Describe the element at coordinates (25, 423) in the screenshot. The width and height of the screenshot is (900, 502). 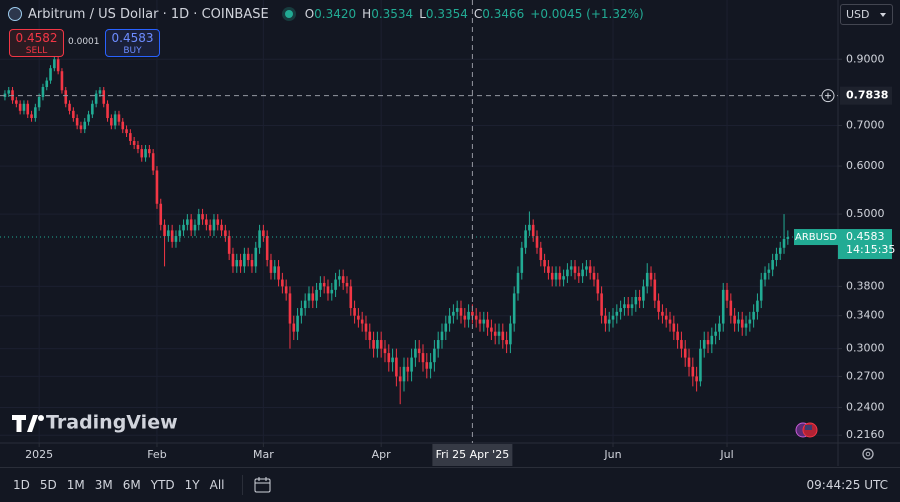
I see `watermark-logo` at that location.